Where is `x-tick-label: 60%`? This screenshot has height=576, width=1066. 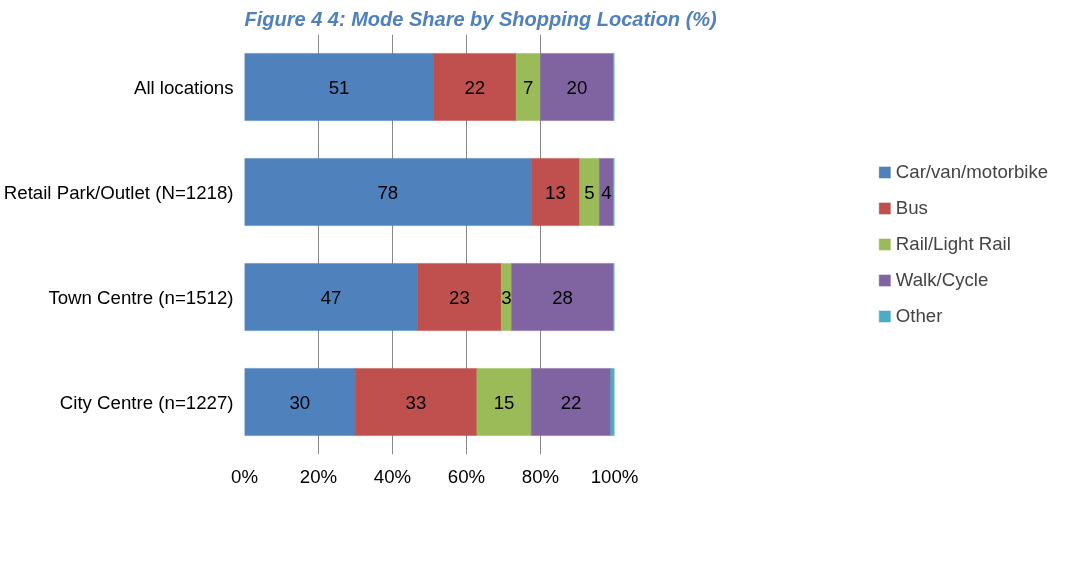
x-tick-label: 60% is located at coordinates (466, 476).